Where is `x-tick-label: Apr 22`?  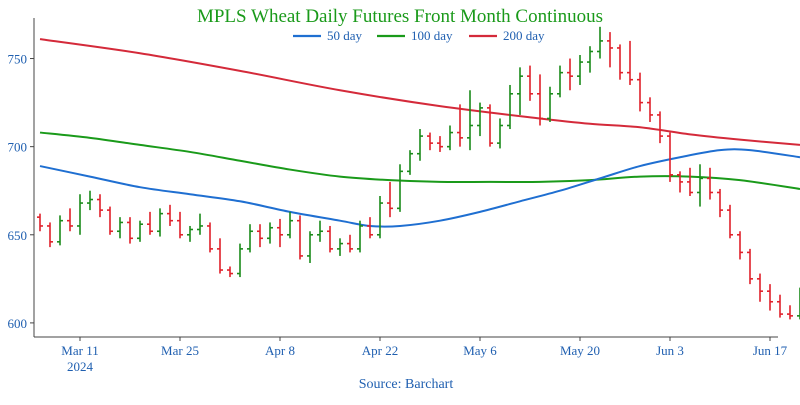 x-tick-label: Apr 22 is located at coordinates (380, 350).